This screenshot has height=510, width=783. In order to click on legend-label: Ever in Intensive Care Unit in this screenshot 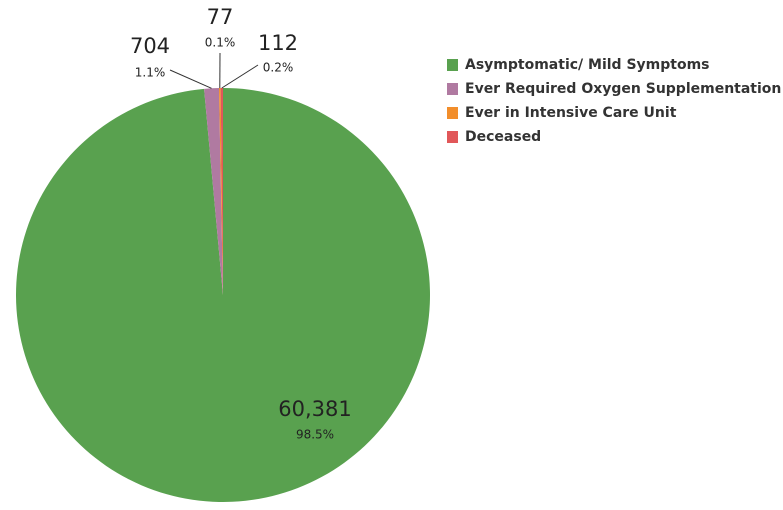, I will do `click(571, 113)`.